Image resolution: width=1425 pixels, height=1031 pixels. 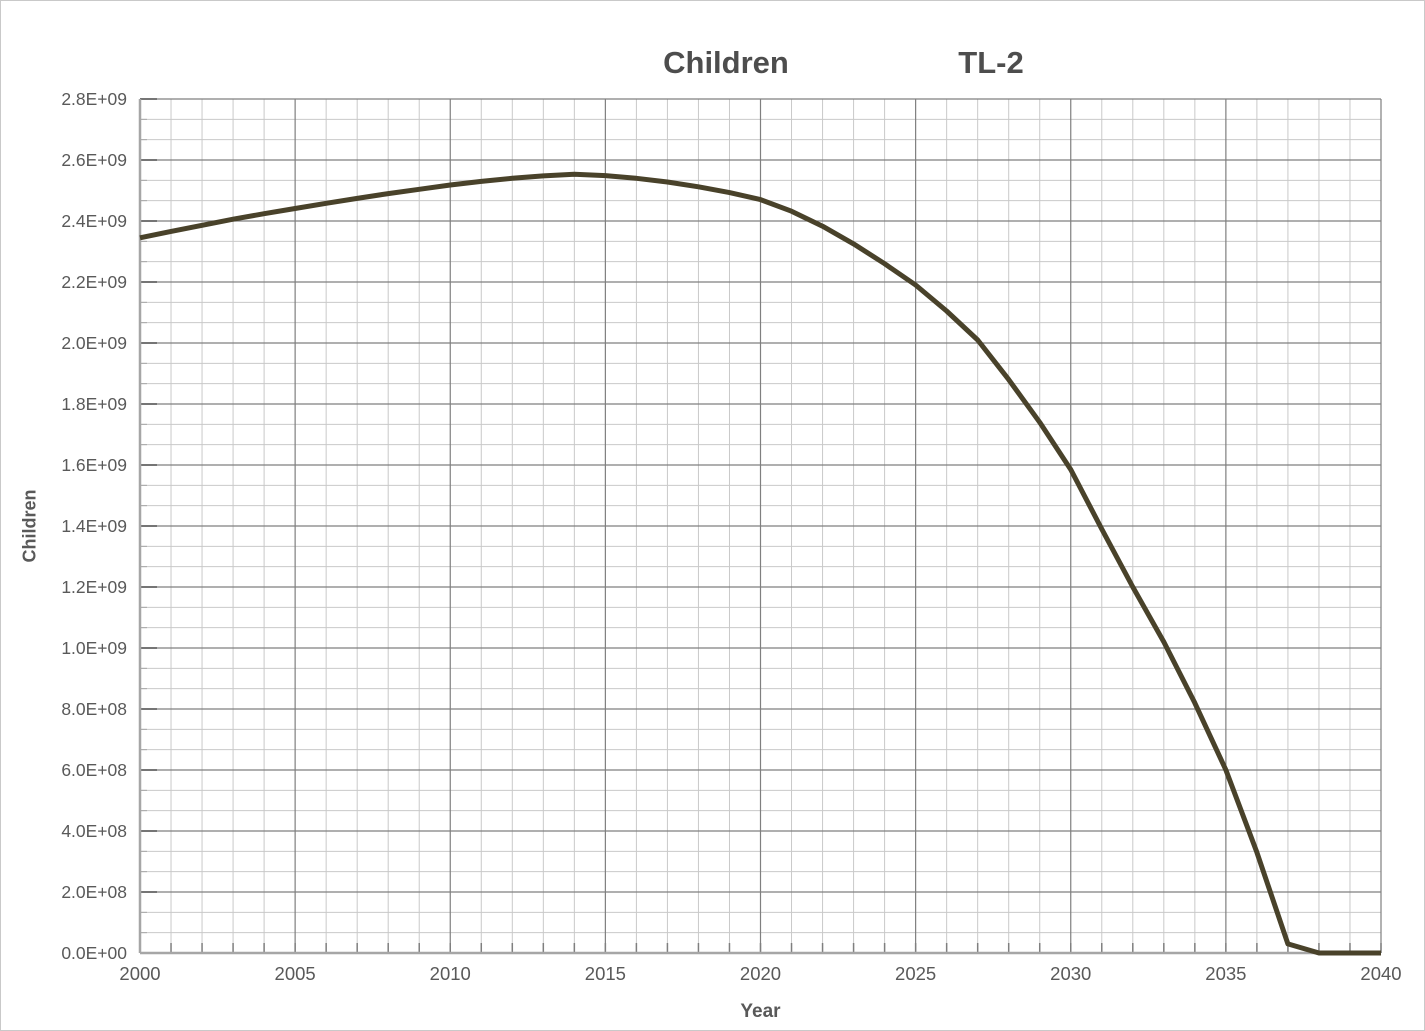 I want to click on x-tick-label: 2005, so click(x=295, y=973).